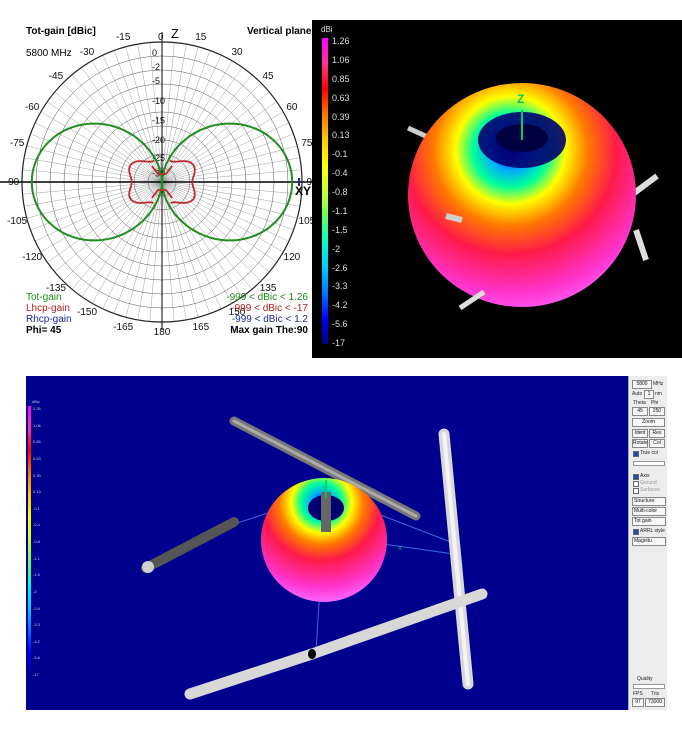 The image size is (682, 739). I want to click on col-button: Col, so click(657, 443).